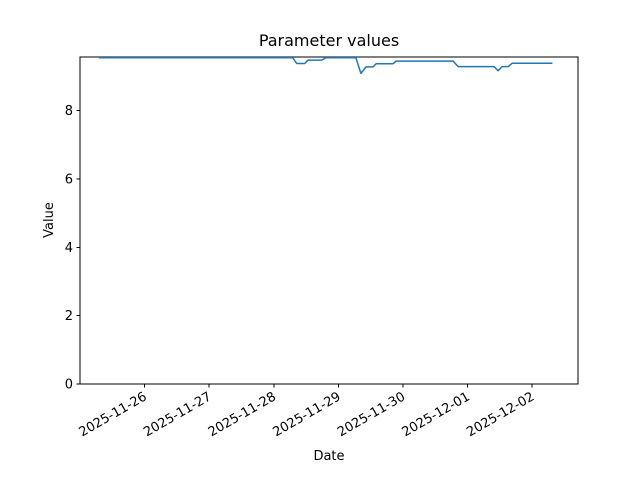 This screenshot has width=640, height=480. What do you see at coordinates (69, 316) in the screenshot?
I see `y-tick-label: 2` at bounding box center [69, 316].